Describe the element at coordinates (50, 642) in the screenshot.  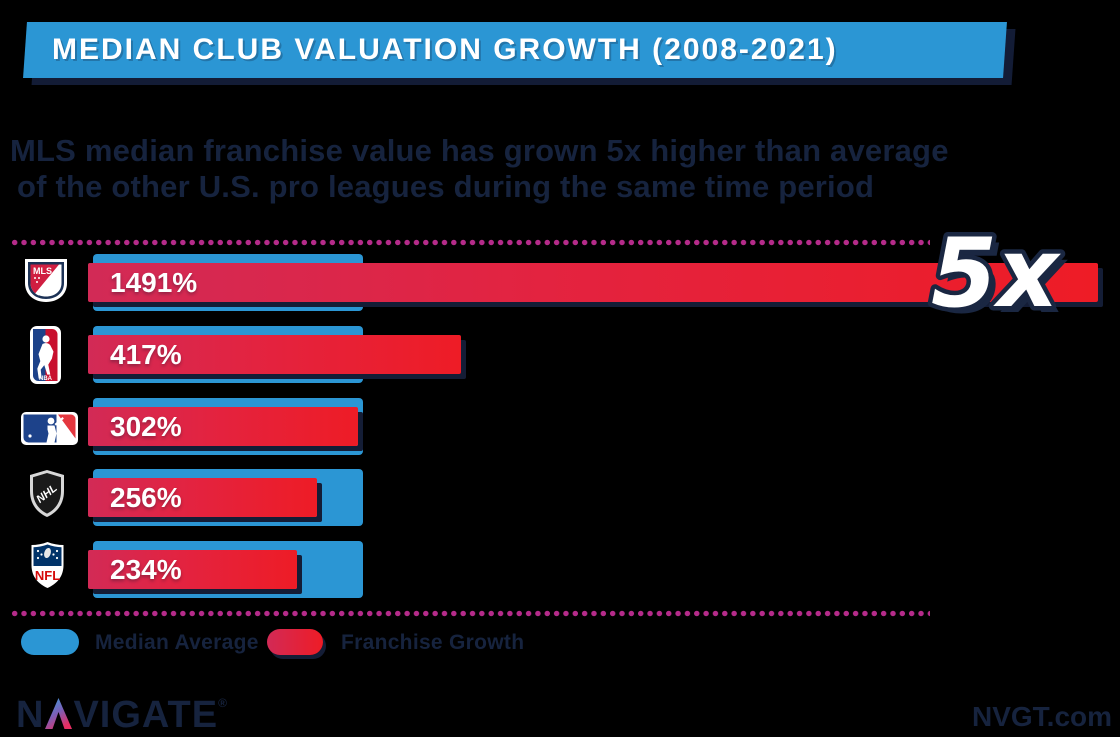
I see `legend-swatch-median-average` at that location.